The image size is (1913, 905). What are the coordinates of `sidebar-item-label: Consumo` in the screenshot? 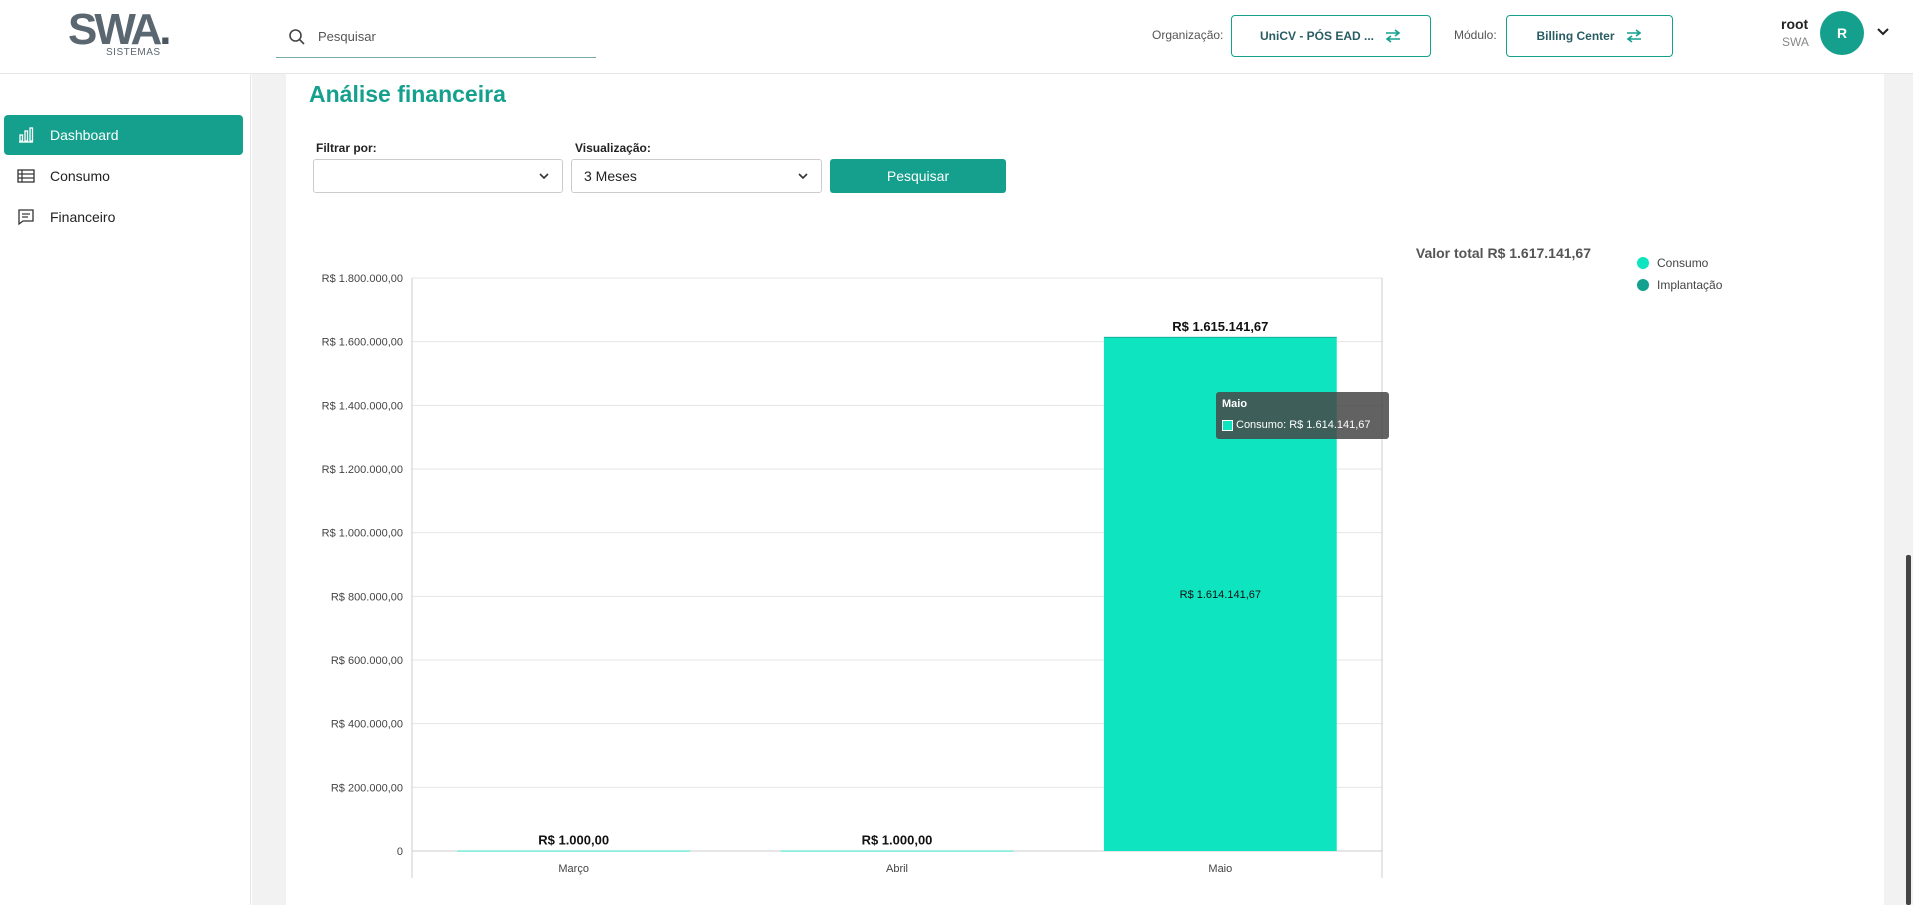 It's located at (80, 176).